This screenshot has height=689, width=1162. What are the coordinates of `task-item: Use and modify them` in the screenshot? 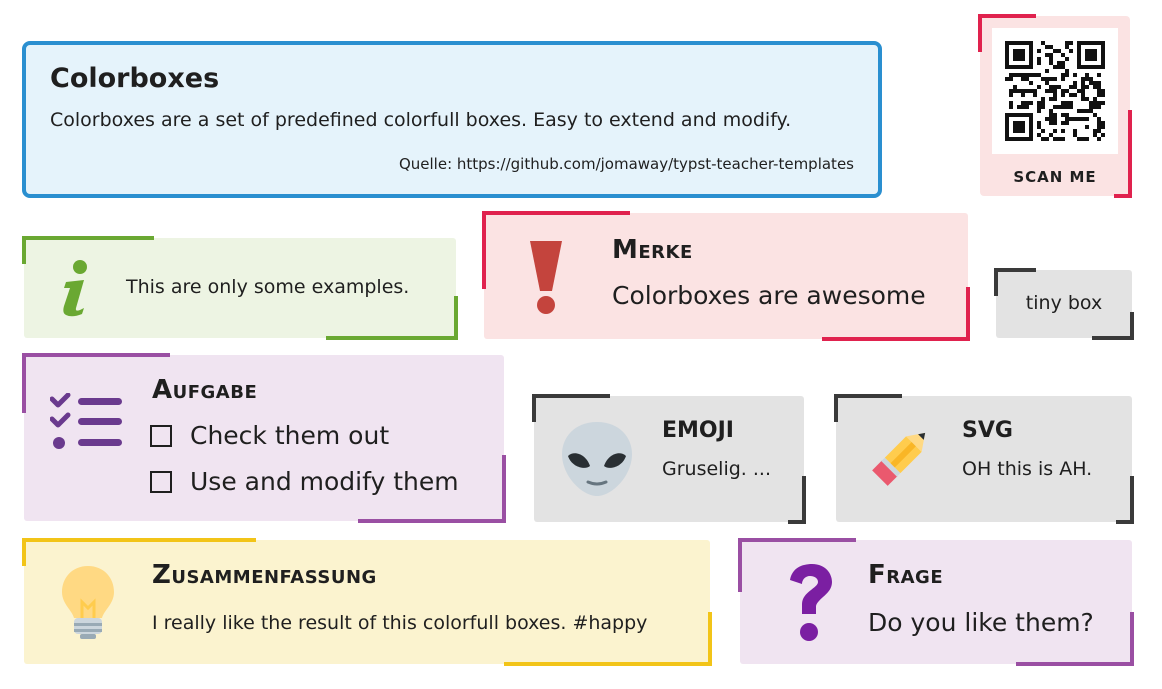 It's located at (304, 481).